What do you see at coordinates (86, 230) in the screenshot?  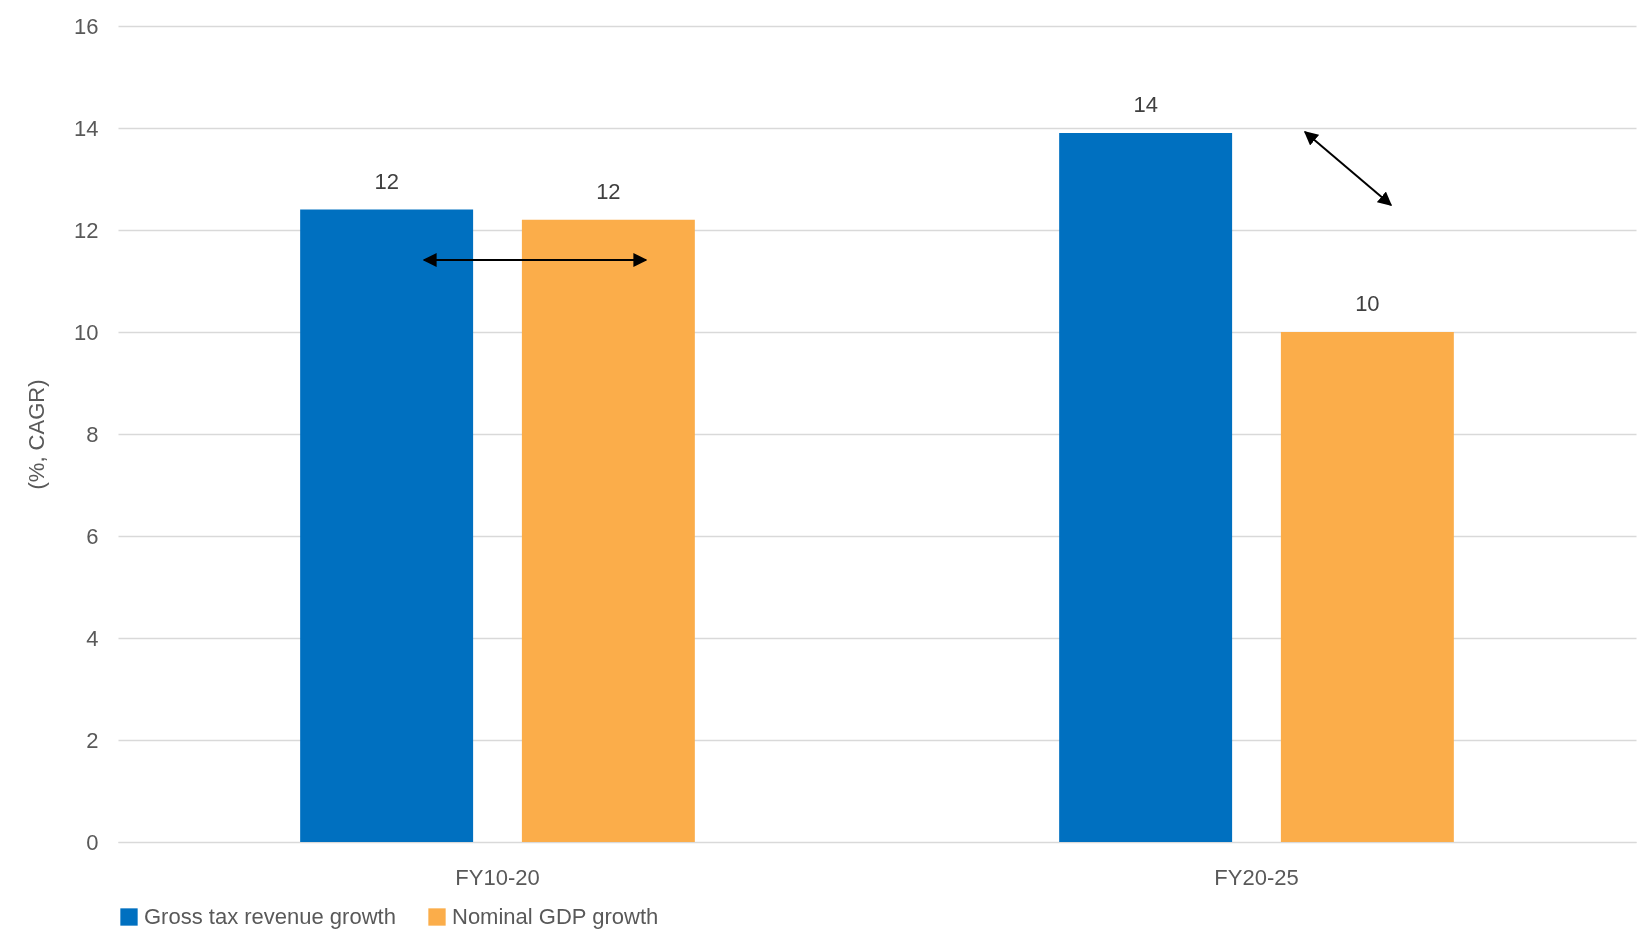 I see `y-tick-label: 12` at bounding box center [86, 230].